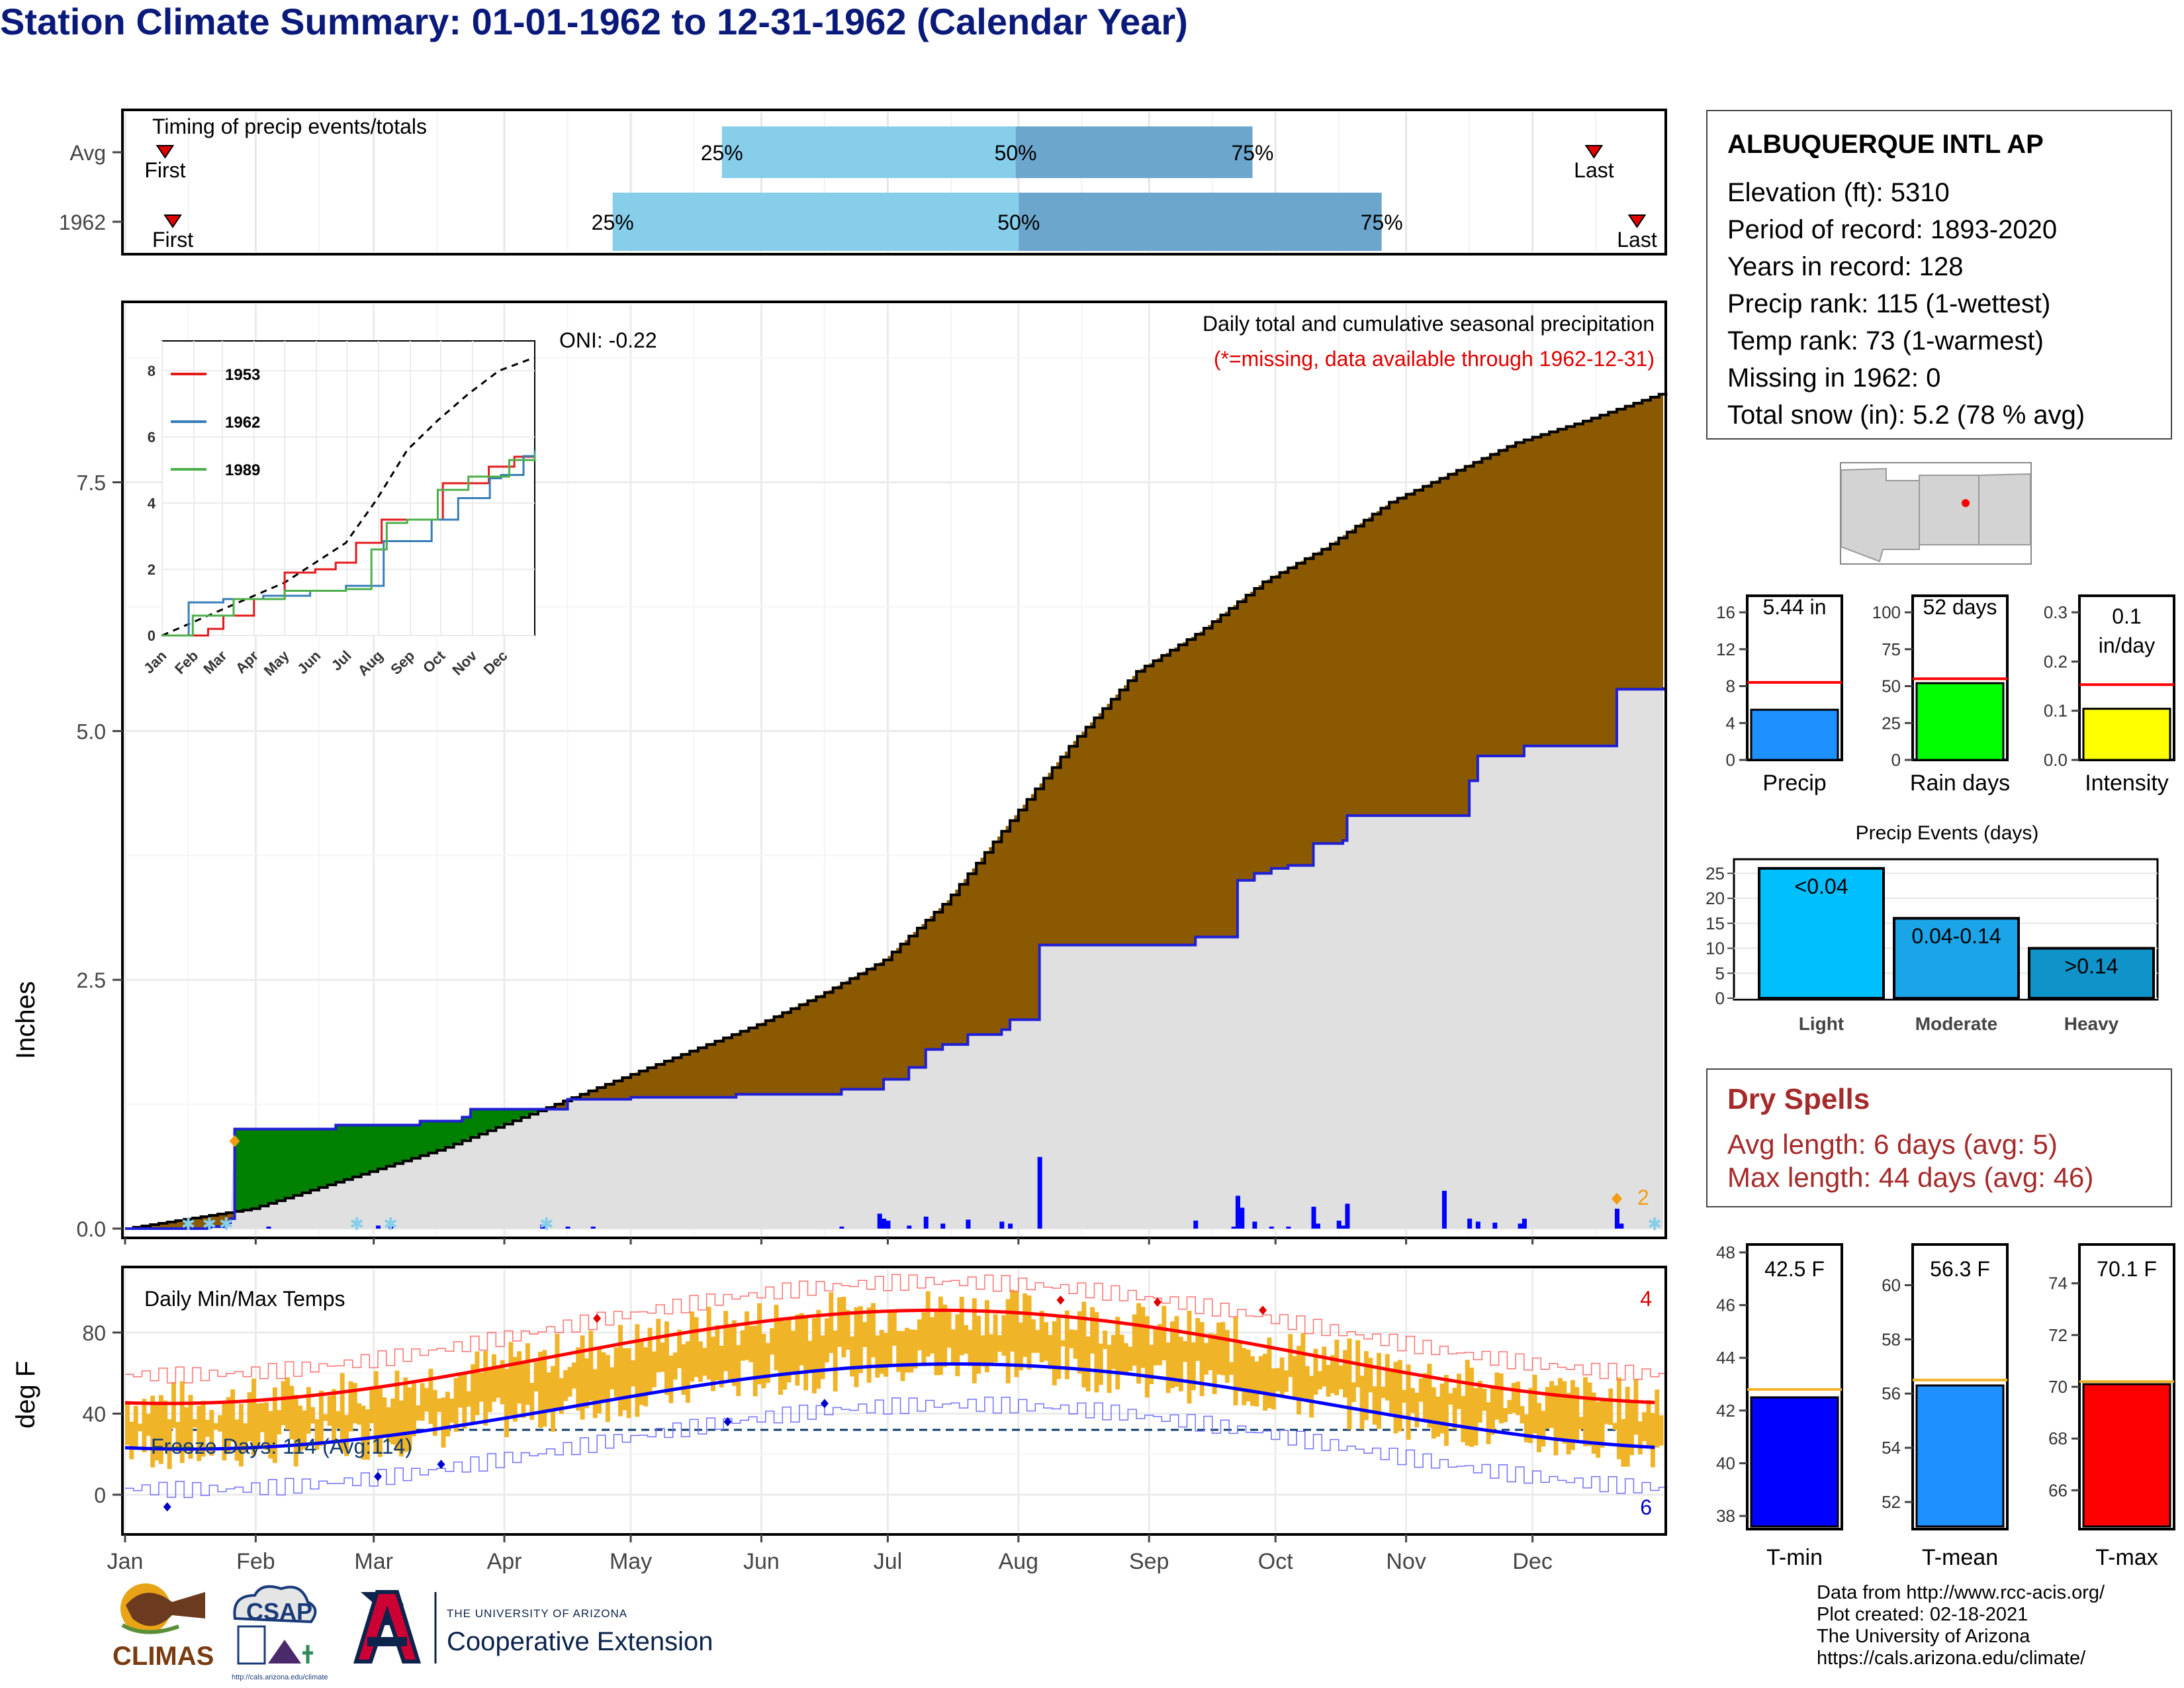 The width and height of the screenshot is (2184, 1688). Describe the element at coordinates (164, 170) in the screenshot. I see `timing-first-label: First` at that location.